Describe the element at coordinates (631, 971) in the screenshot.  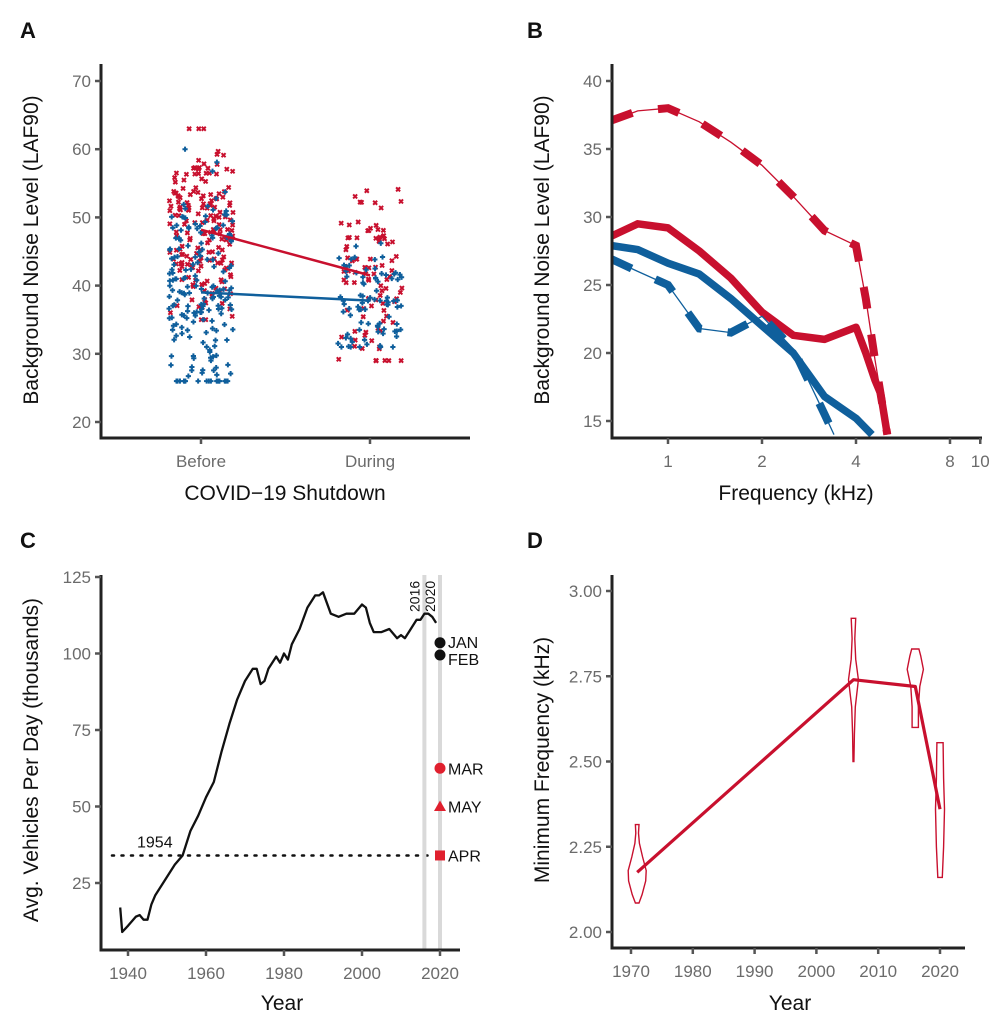
I see `x-tick-label: 1970` at that location.